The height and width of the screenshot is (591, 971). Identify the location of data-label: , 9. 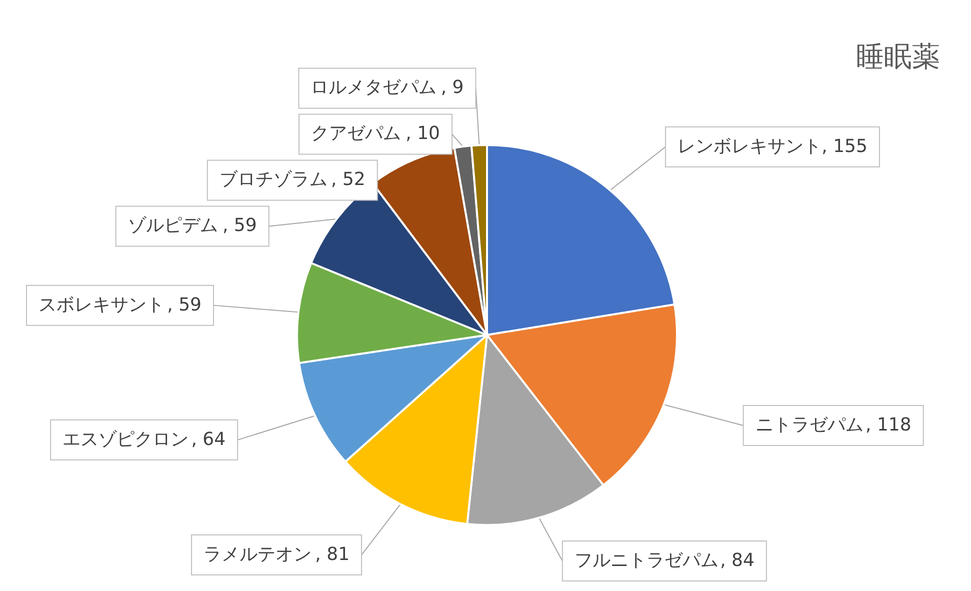
(452, 87).